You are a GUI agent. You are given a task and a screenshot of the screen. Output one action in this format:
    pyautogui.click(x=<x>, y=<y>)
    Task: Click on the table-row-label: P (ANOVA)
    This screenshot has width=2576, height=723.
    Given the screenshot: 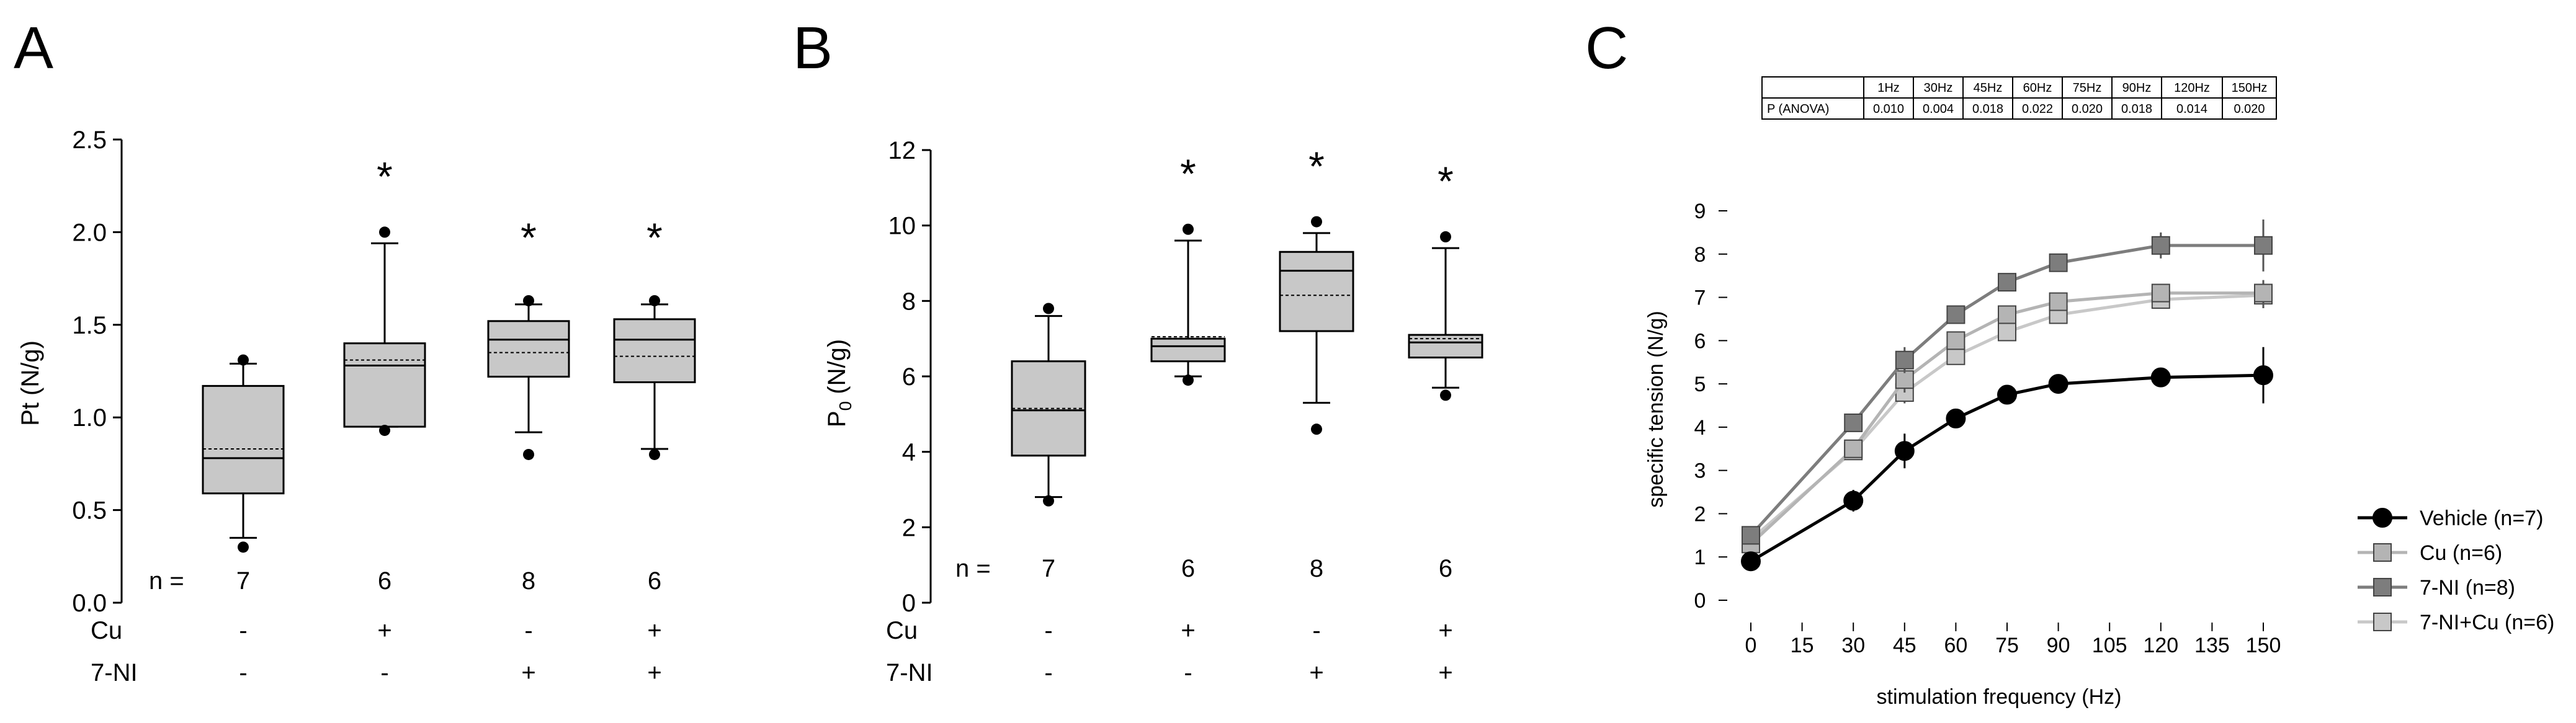 What is the action you would take?
    pyautogui.click(x=1798, y=109)
    